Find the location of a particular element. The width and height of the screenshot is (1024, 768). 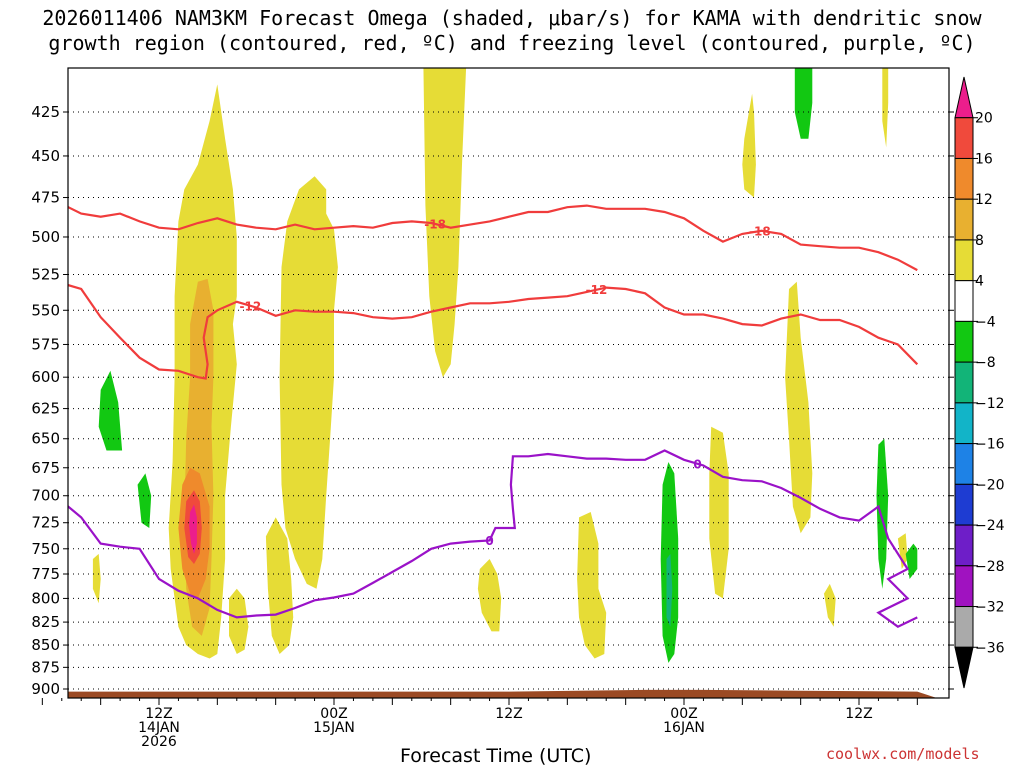

y-tick-label: 450 is located at coordinates (45, 156).